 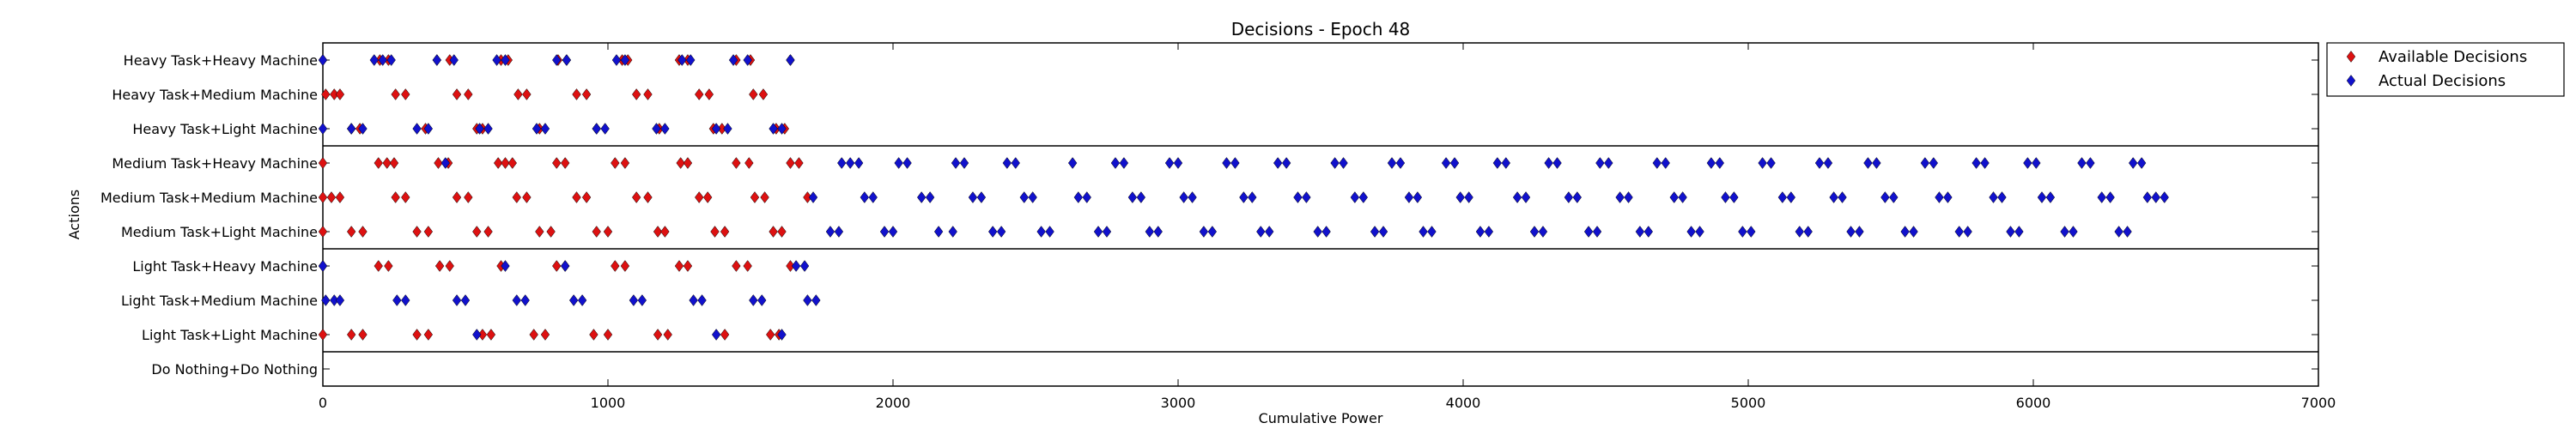 What do you see at coordinates (323, 403) in the screenshot?
I see `x-tick-label: 0` at bounding box center [323, 403].